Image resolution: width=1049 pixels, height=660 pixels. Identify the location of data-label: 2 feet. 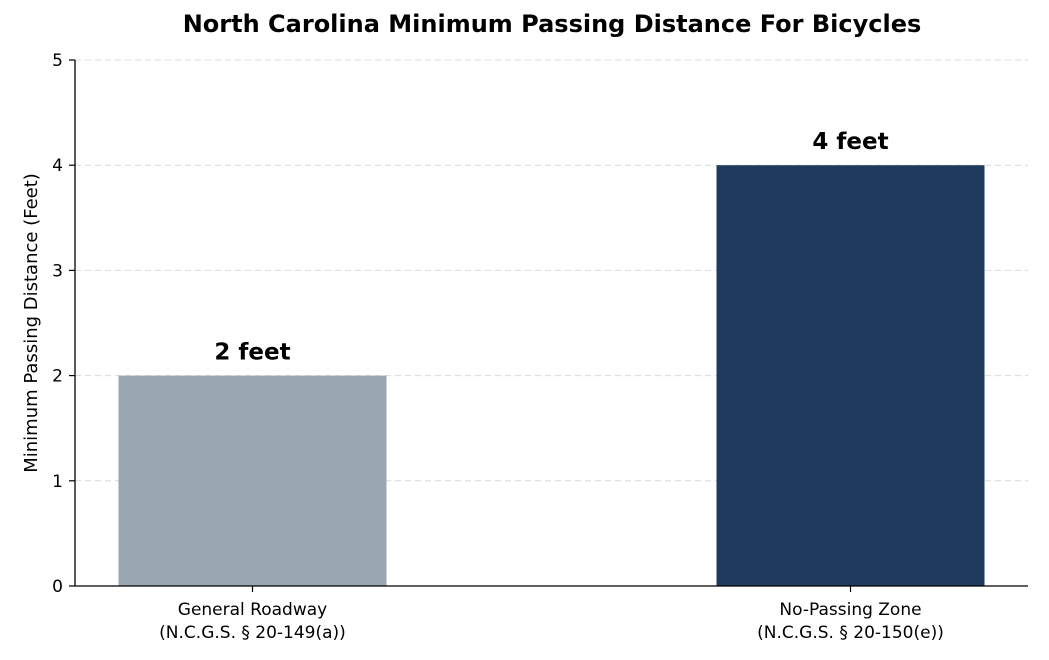
(252, 353).